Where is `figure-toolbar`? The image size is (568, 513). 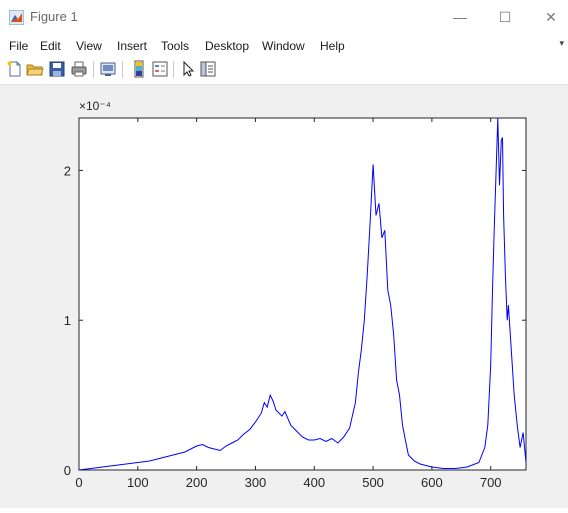 figure-toolbar is located at coordinates (284, 70).